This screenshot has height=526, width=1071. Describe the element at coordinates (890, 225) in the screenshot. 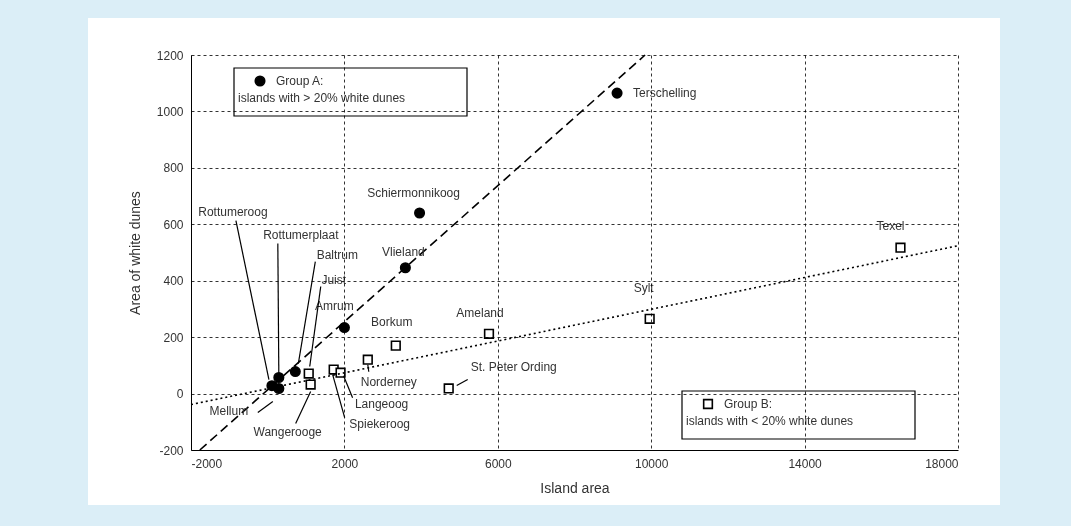

I see `annotation: Texel` at that location.